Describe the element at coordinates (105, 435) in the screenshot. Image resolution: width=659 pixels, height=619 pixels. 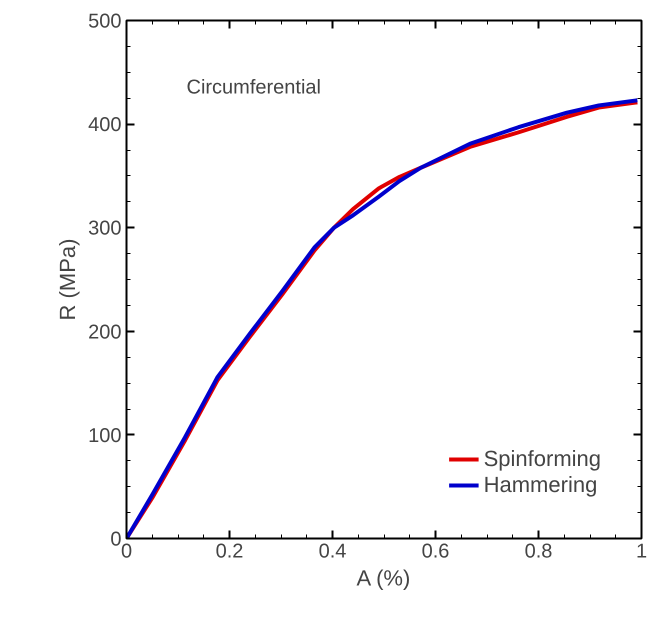
I see `y-tick-label: 100` at that location.